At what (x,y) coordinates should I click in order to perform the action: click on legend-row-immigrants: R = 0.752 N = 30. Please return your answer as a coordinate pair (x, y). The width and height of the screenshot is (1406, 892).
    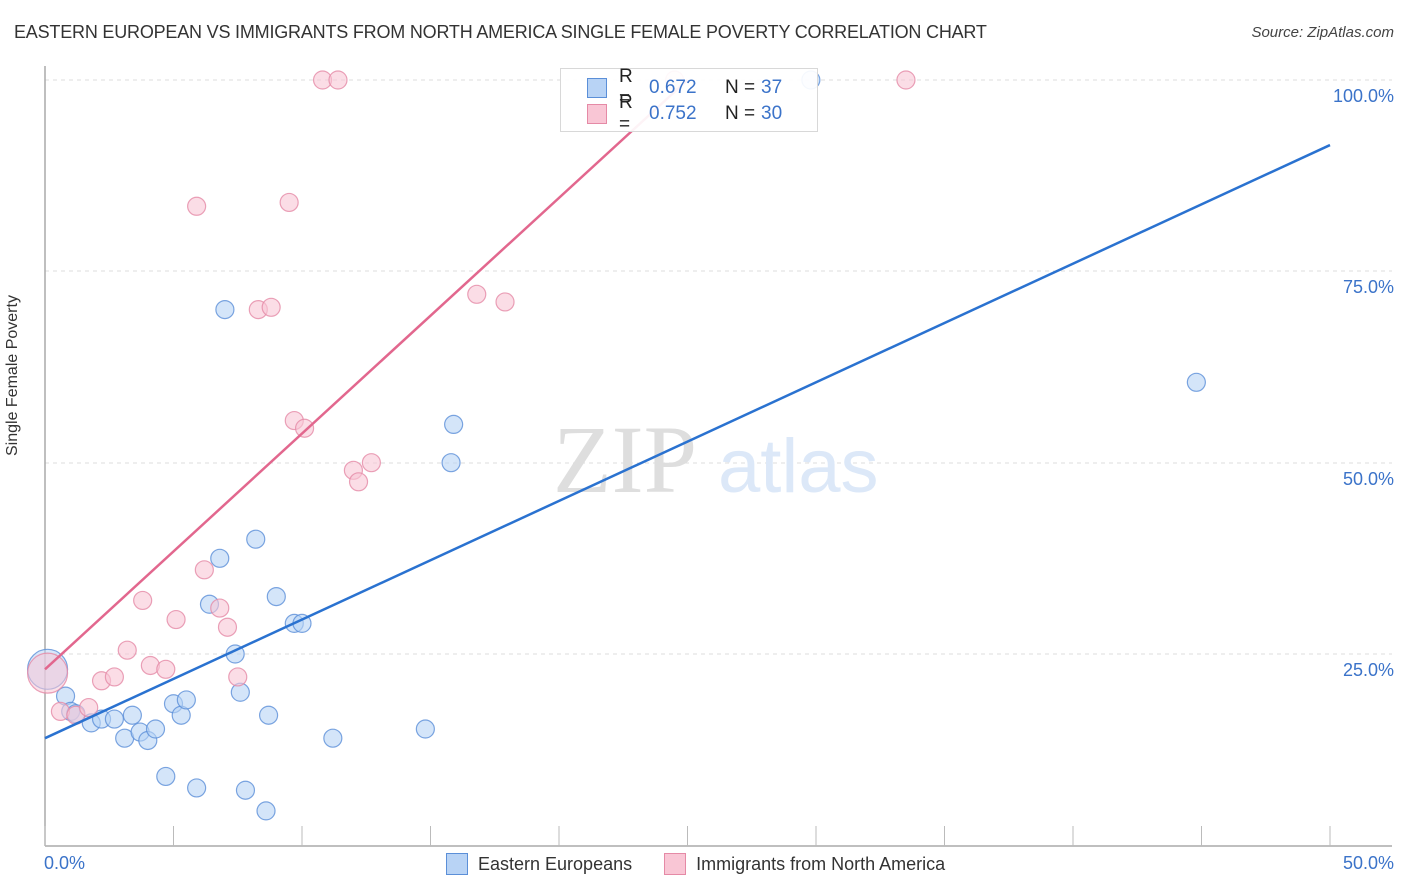
    Looking at the image, I should click on (685, 113).